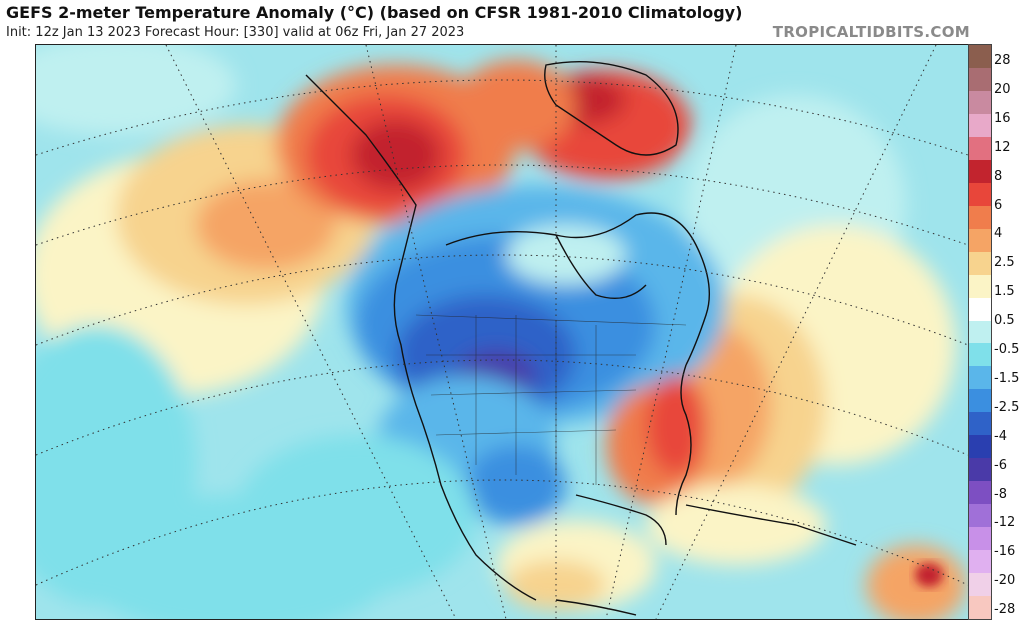 The image size is (1024, 638). I want to click on colorbar-label: -20, so click(1005, 581).